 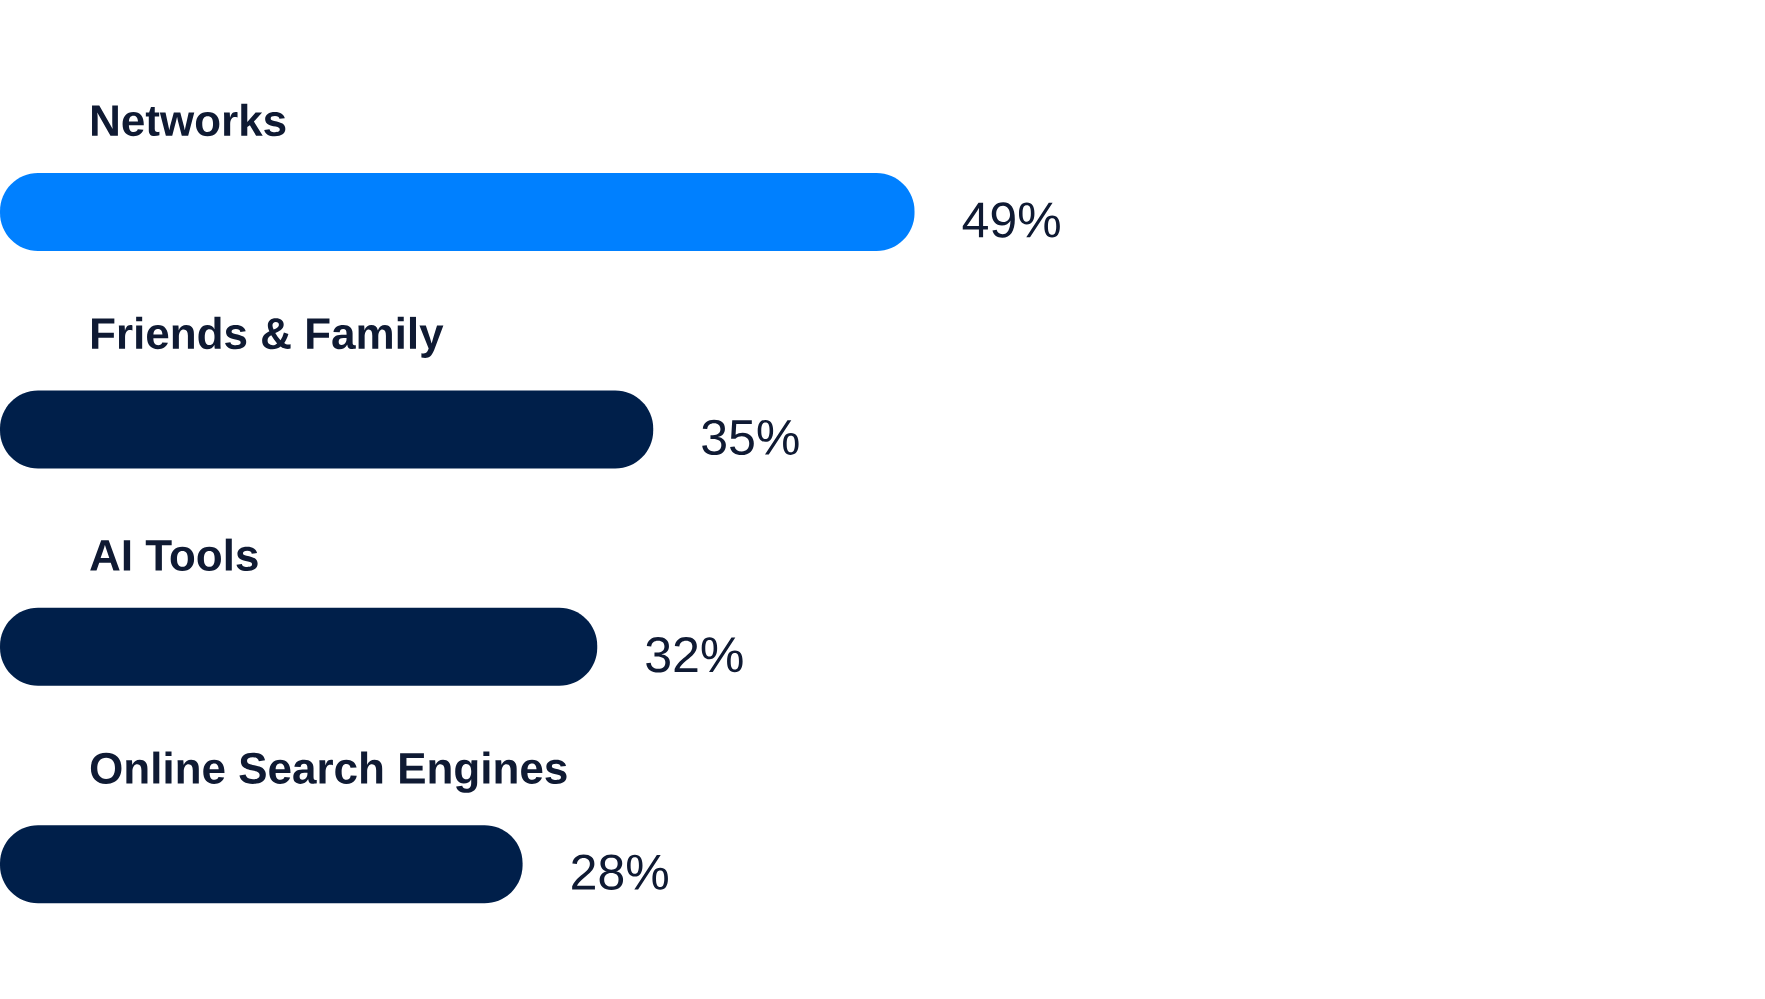 I want to click on data-label: 28%, so click(x=620, y=872).